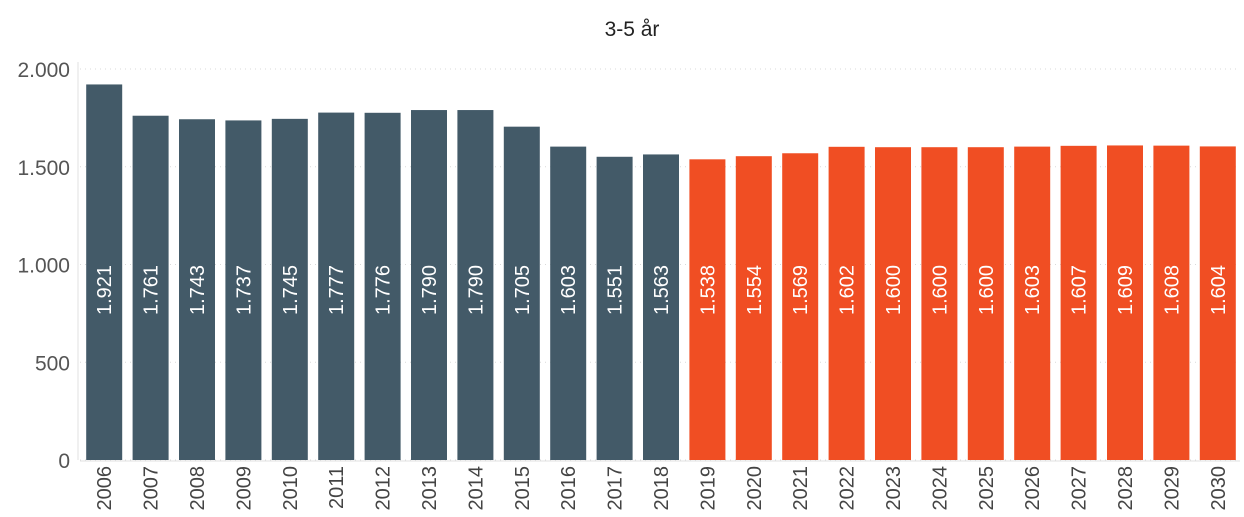 The image size is (1244, 517). What do you see at coordinates (384, 290) in the screenshot?
I see `bar-value-label: 1.776` at bounding box center [384, 290].